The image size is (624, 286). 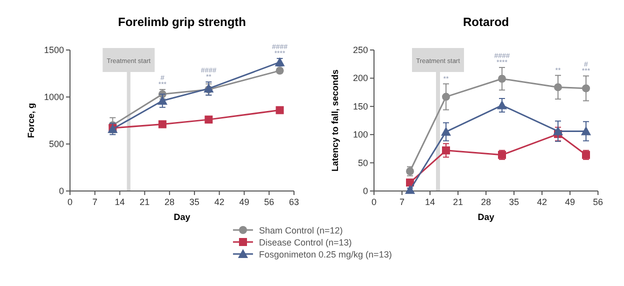 I want to click on y-tick-label: 500, so click(x=56, y=144).